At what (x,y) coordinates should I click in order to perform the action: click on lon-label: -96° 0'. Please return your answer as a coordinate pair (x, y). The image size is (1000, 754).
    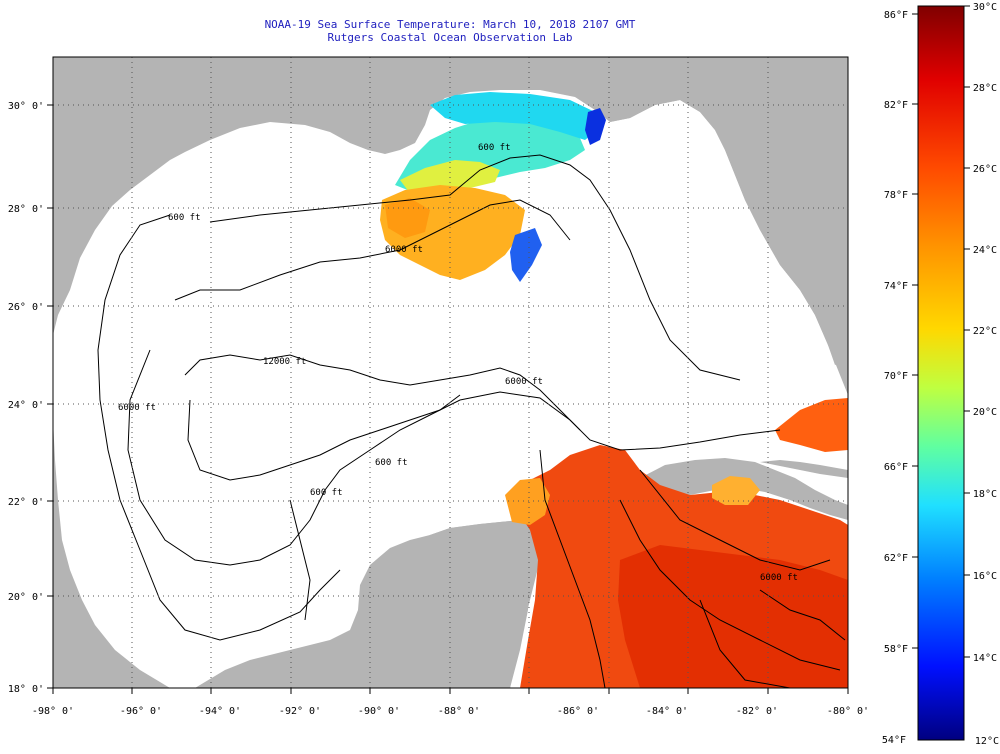
    Looking at the image, I should click on (141, 711).